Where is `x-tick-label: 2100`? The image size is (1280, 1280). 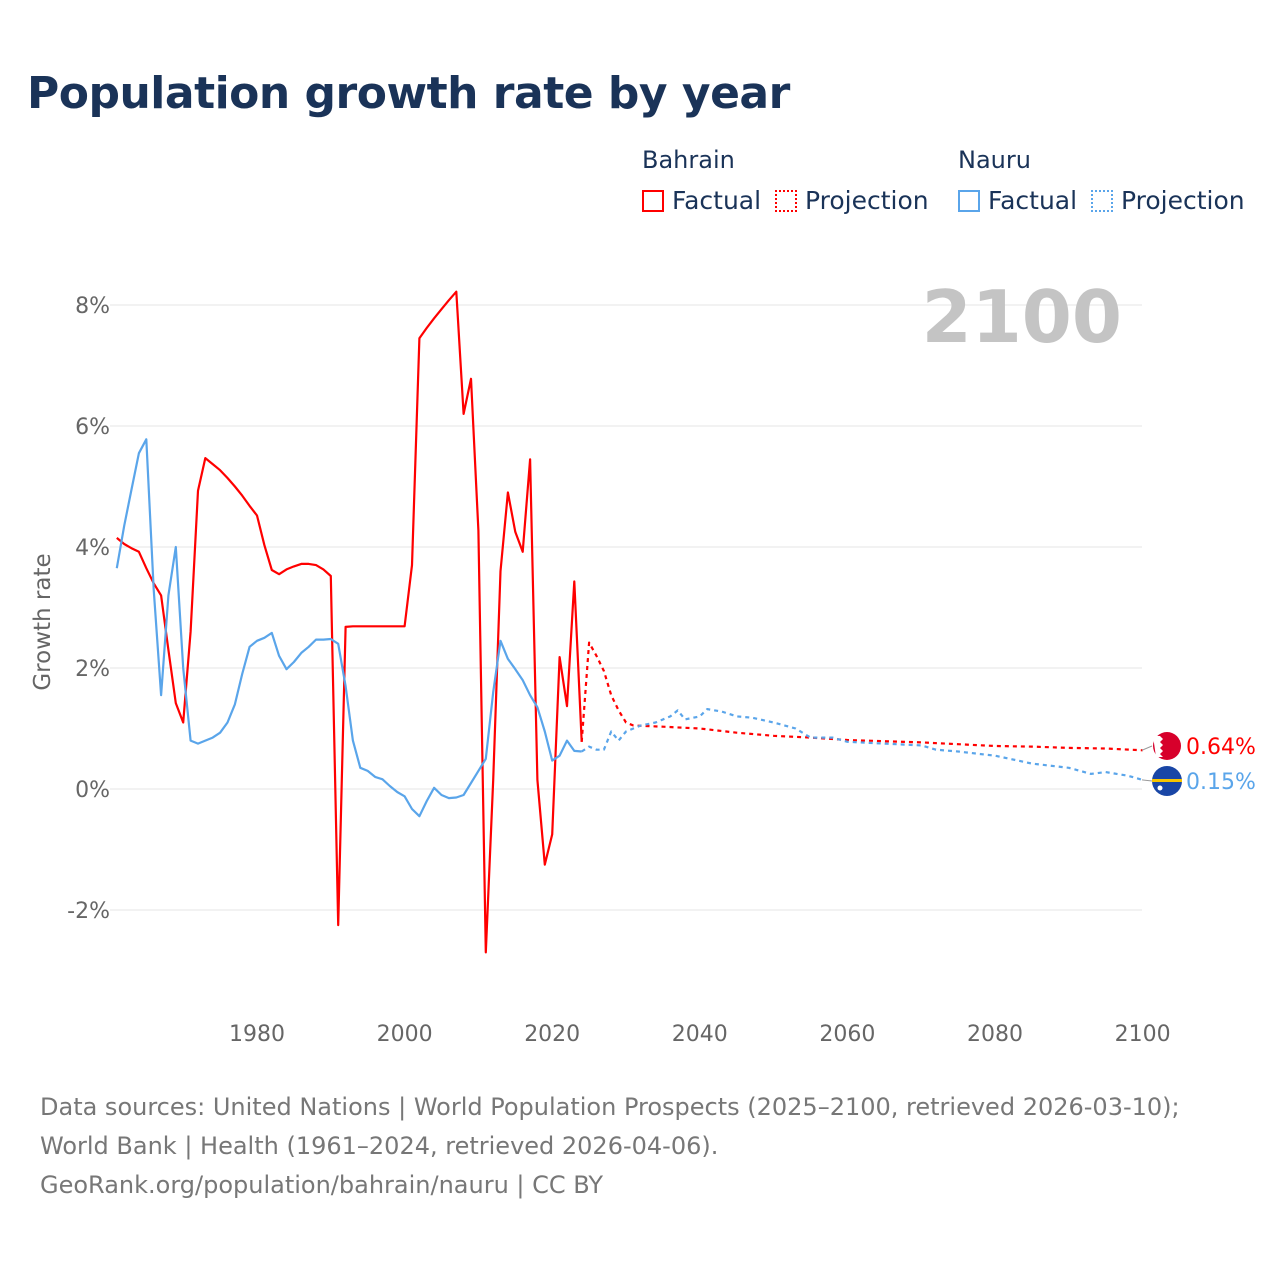 x-tick-label: 2100 is located at coordinates (1143, 1034).